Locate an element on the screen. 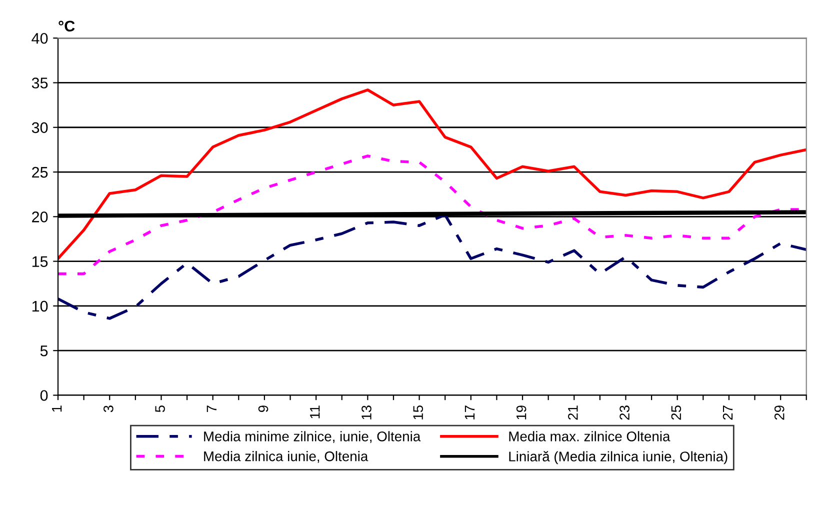 The height and width of the screenshot is (508, 817). x-tick-label: 15 is located at coordinates (418, 413).